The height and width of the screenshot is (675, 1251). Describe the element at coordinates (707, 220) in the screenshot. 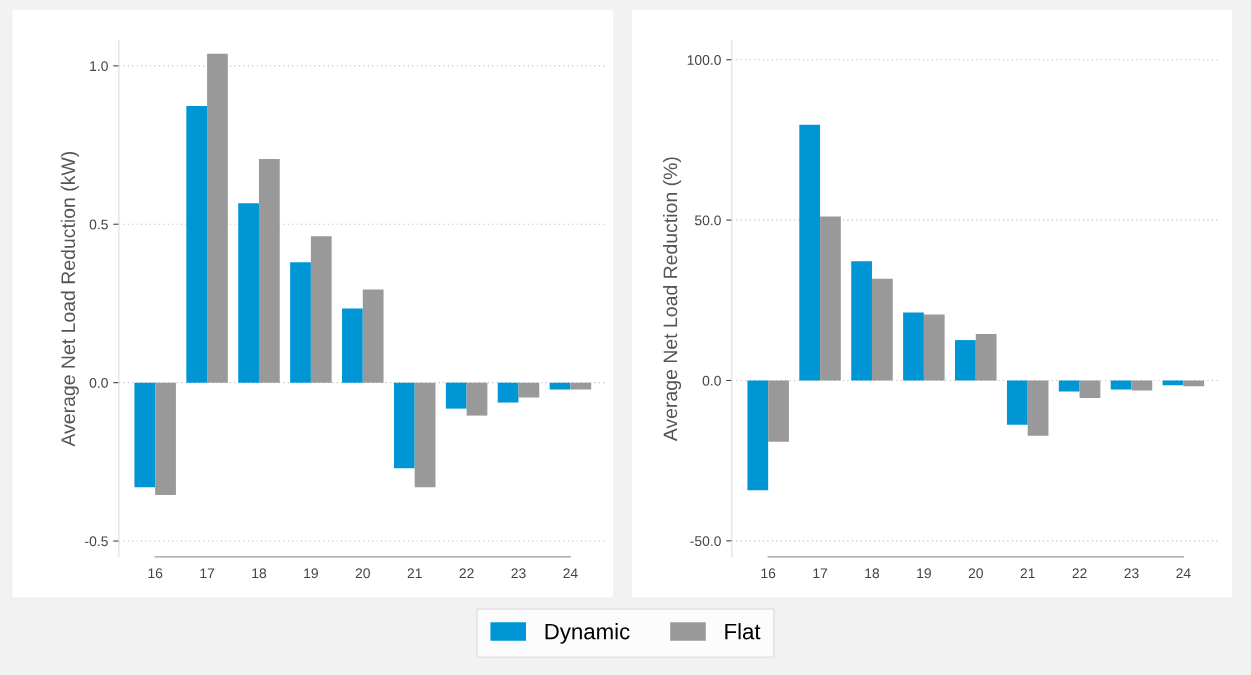

I see `y-tick-label: 50.0` at that location.